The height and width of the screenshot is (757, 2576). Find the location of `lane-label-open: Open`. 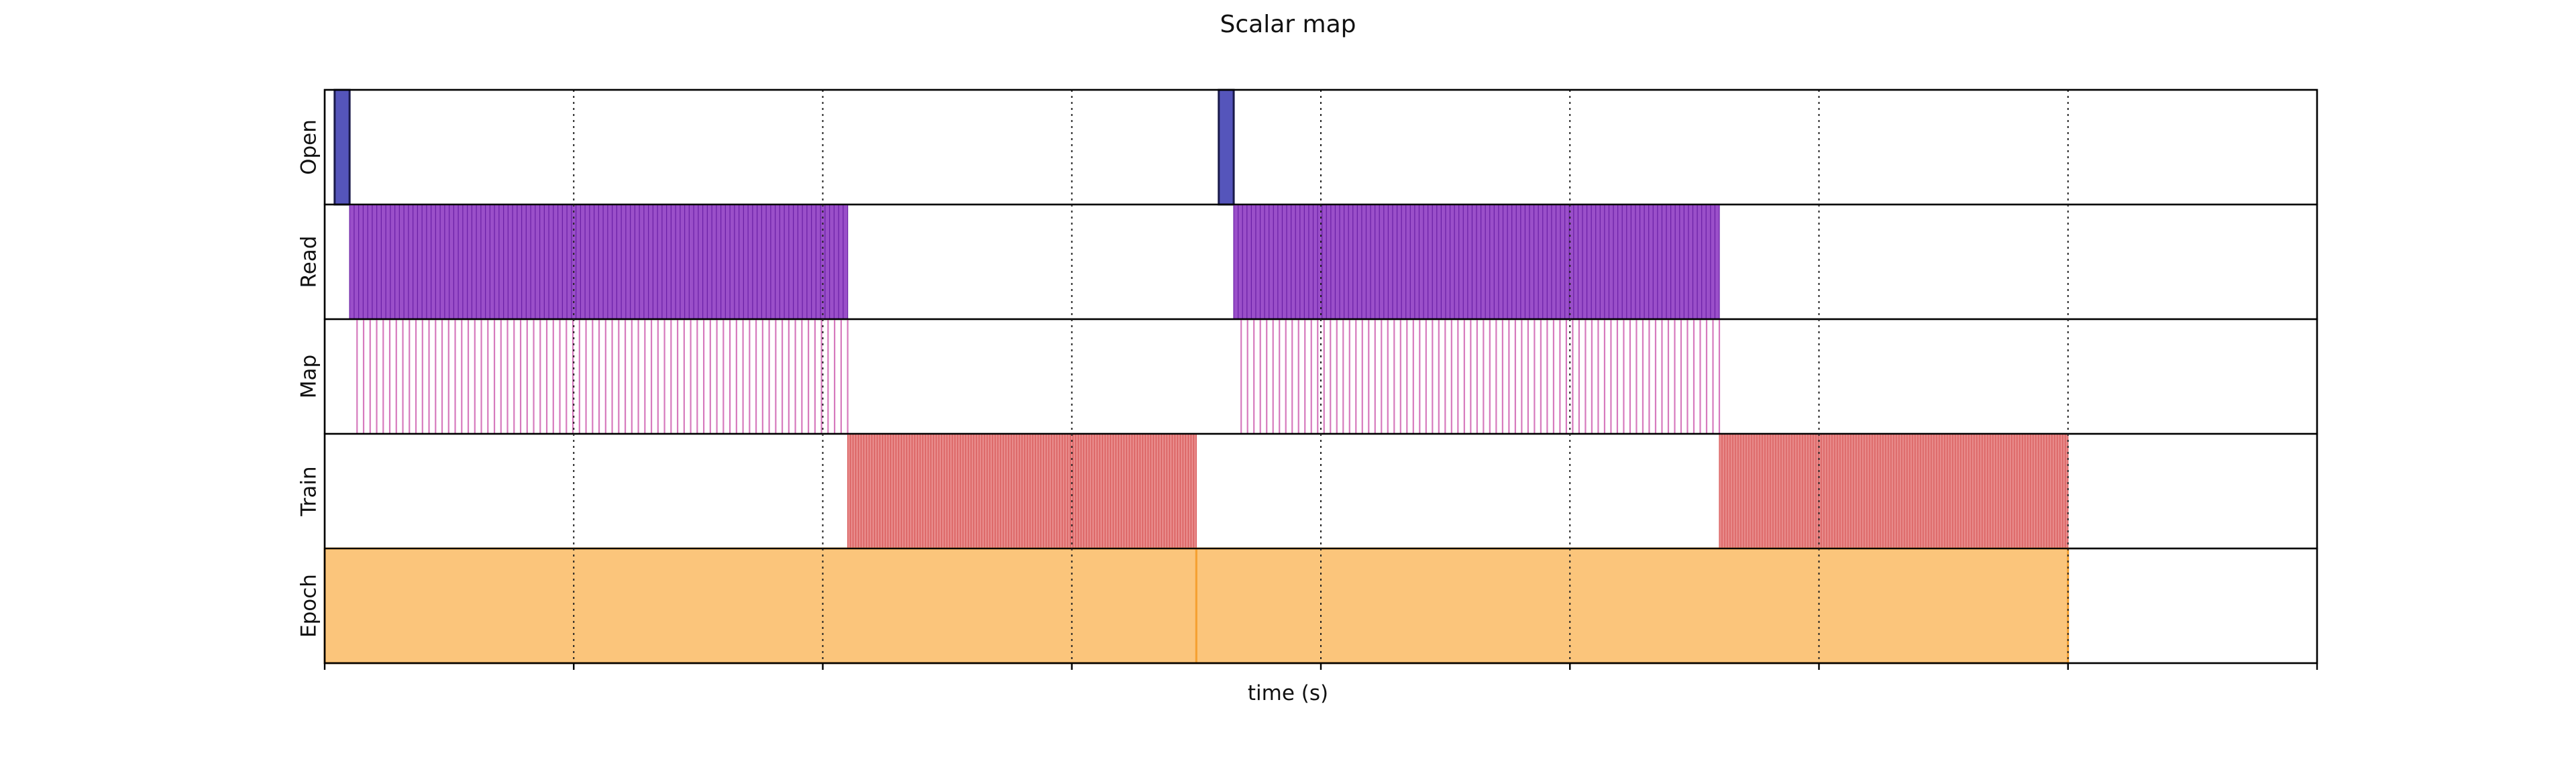

lane-label-open: Open is located at coordinates (309, 147).